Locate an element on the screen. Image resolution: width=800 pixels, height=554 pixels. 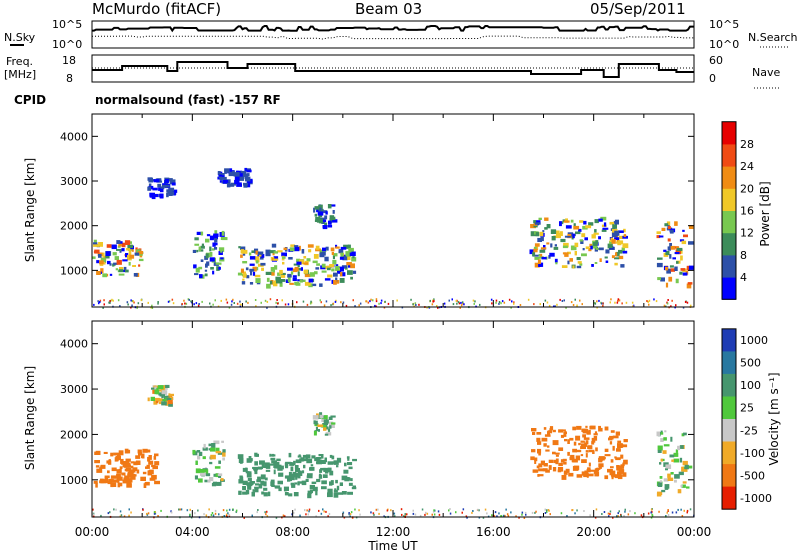
colorbar-tick-label: 8 is located at coordinates (743, 255).